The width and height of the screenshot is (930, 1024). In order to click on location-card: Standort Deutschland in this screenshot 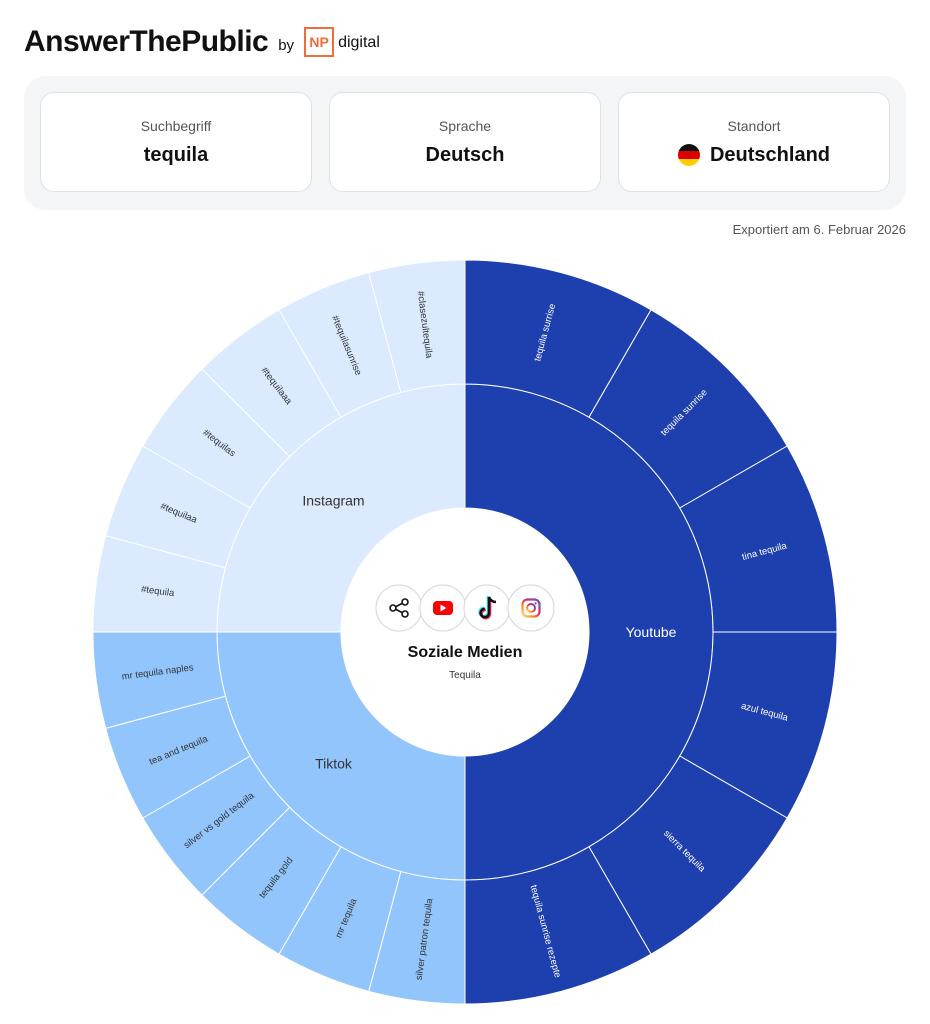, I will do `click(754, 142)`.